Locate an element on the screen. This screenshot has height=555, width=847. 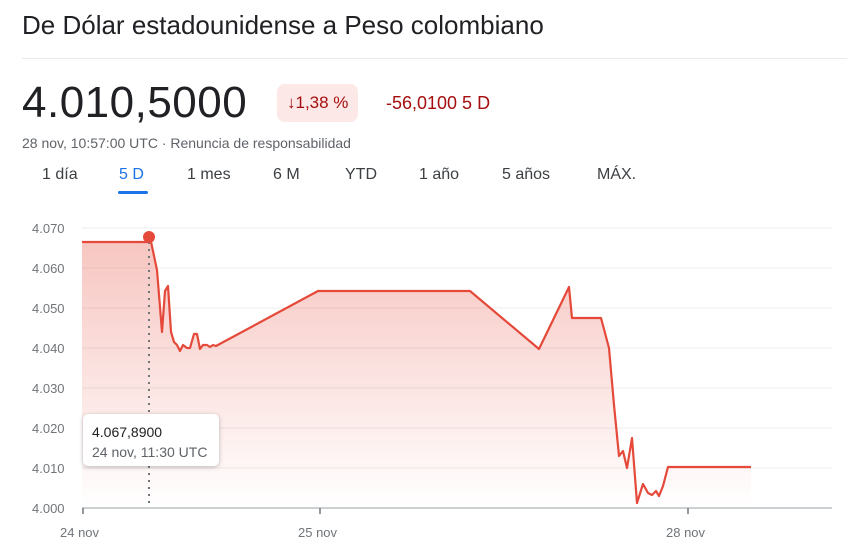
active-tab-indicator is located at coordinates (133, 192).